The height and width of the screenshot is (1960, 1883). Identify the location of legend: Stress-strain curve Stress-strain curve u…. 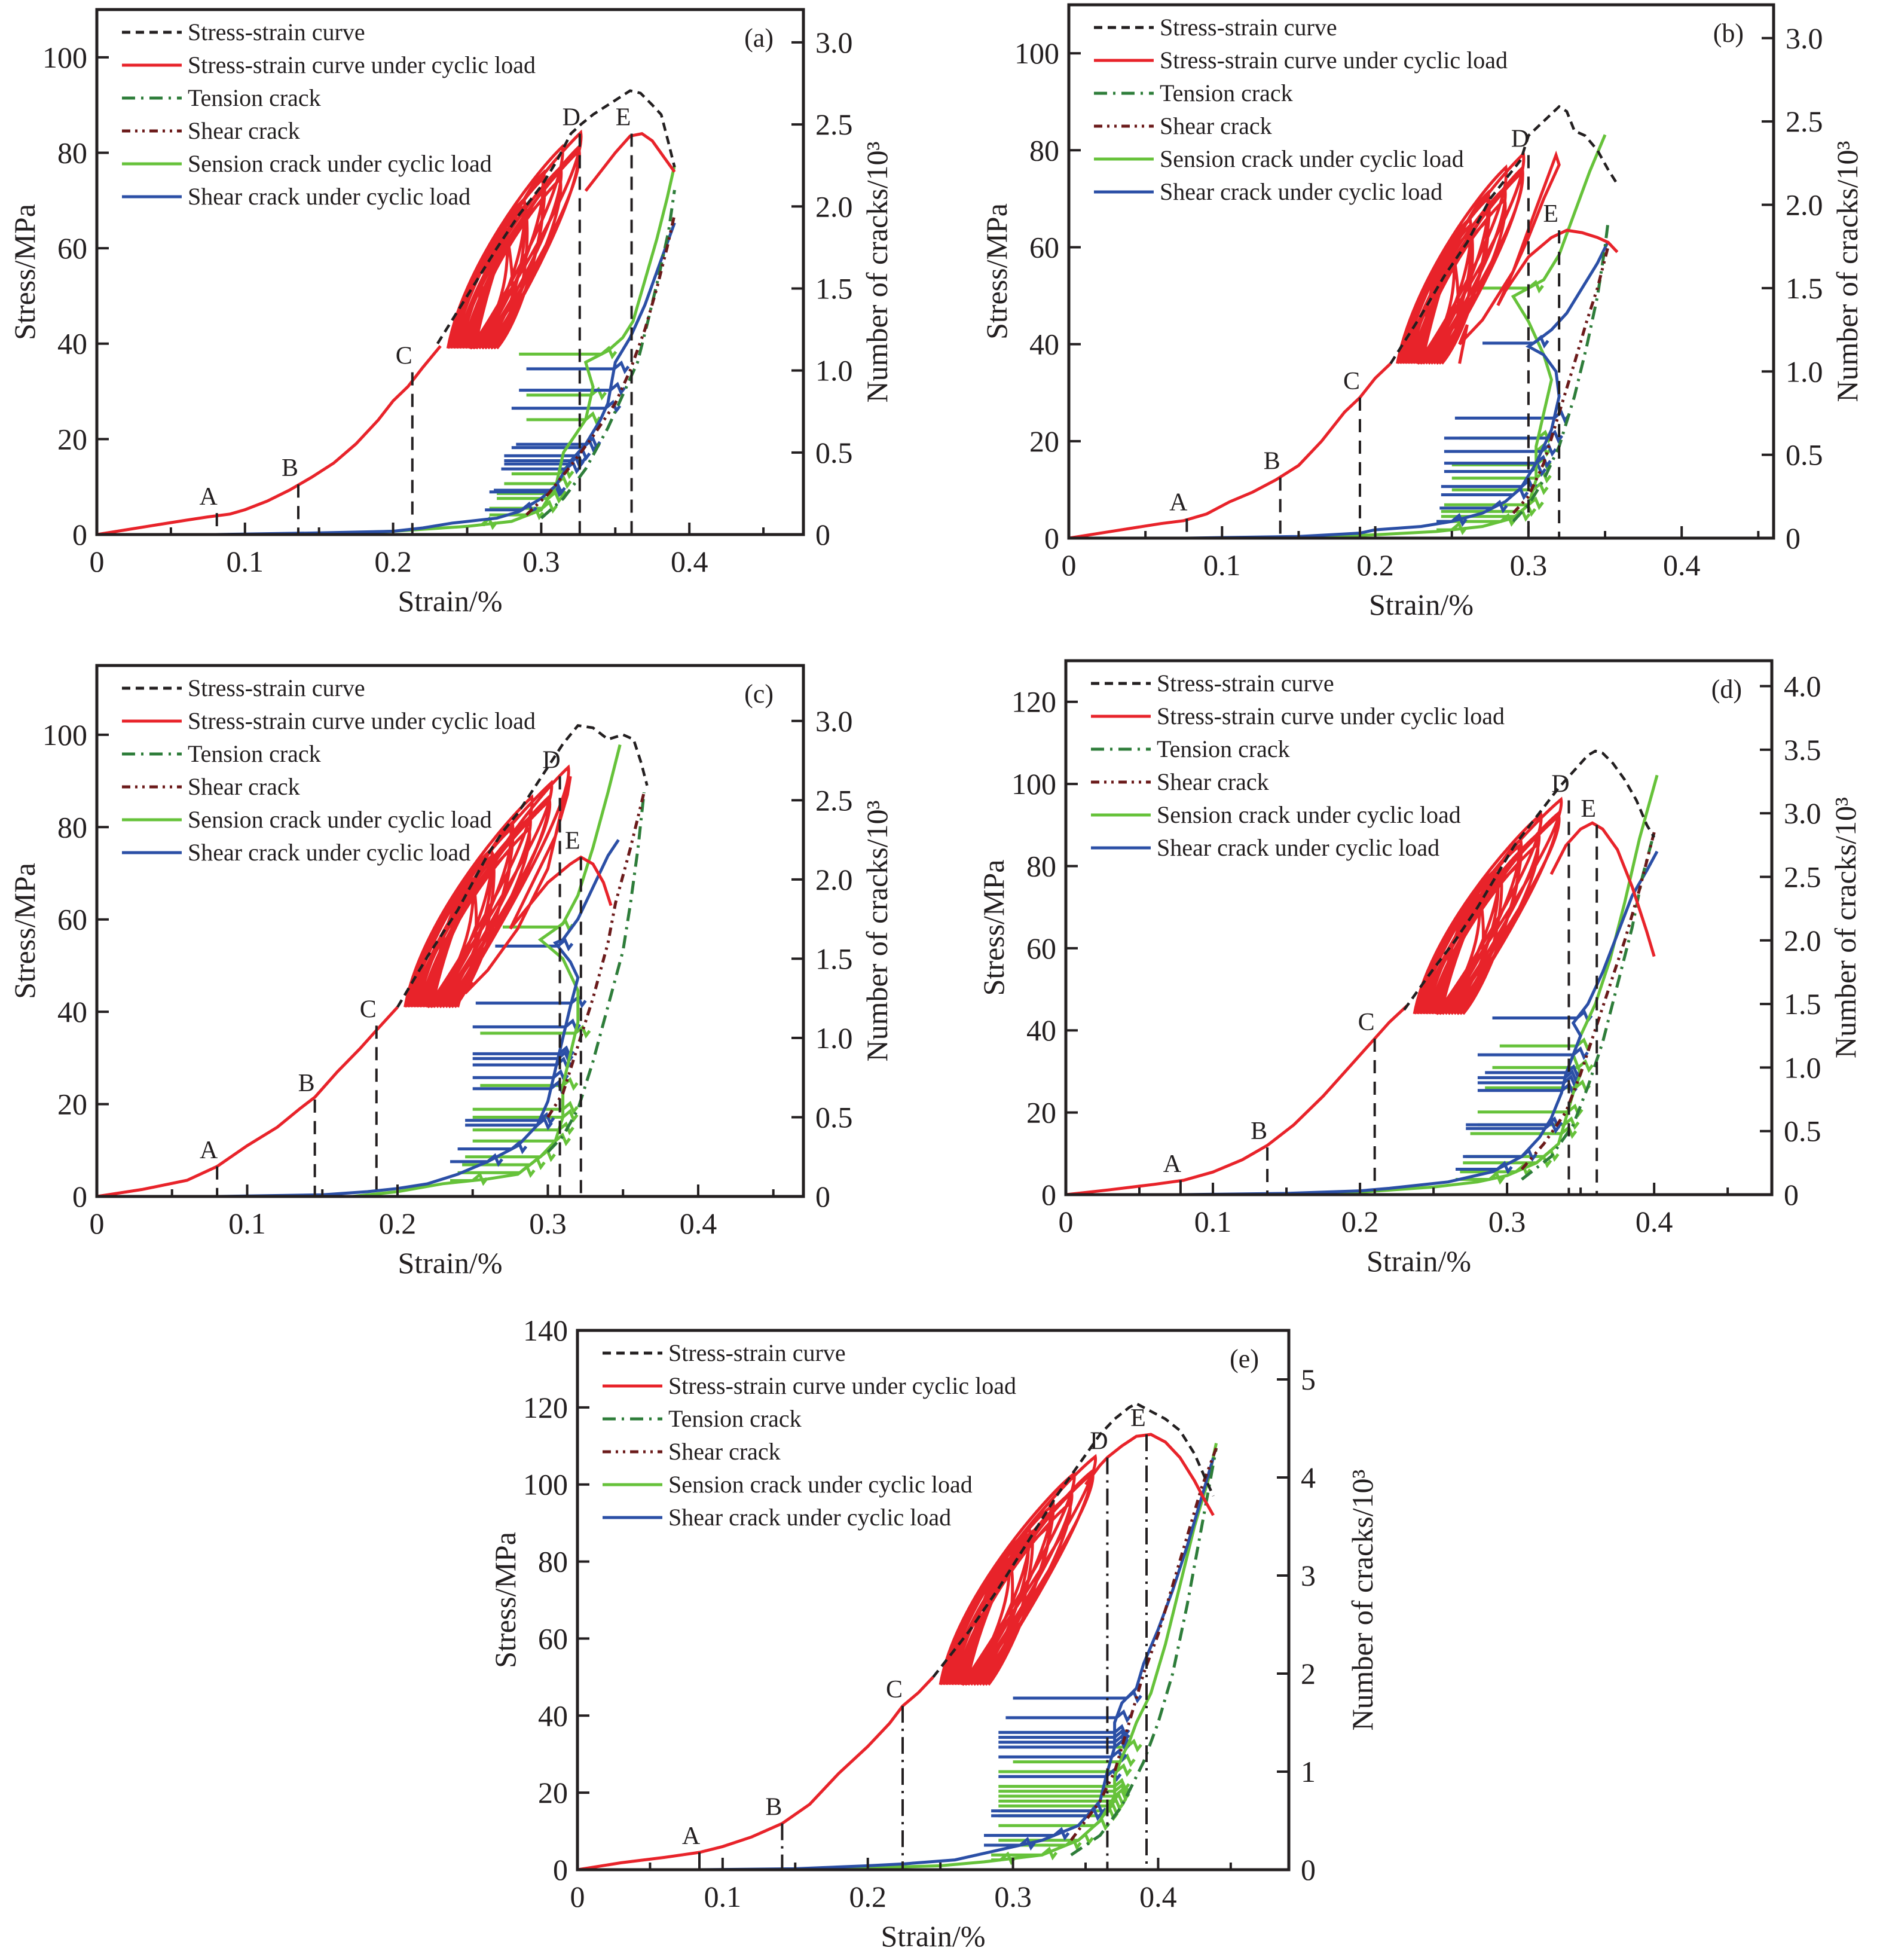
(809, 1435).